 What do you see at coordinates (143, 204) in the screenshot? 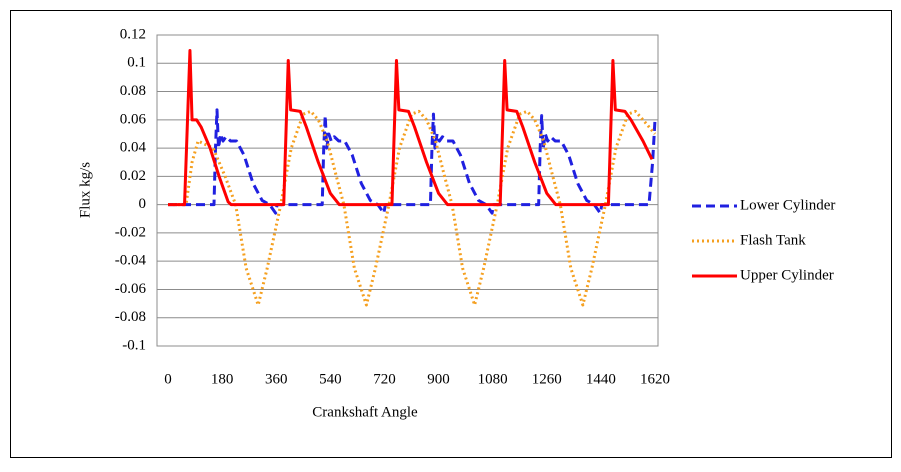
I see `y-tick-label: 0` at bounding box center [143, 204].